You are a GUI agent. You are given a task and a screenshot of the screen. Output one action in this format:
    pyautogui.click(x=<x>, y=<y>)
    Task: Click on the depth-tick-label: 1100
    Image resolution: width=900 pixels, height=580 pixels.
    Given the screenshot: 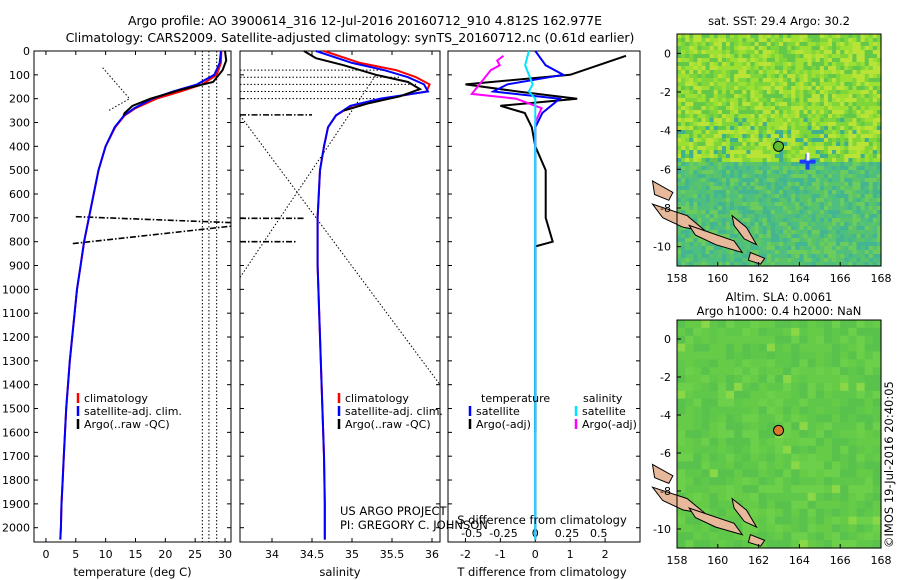 What is the action you would take?
    pyautogui.click(x=16, y=313)
    